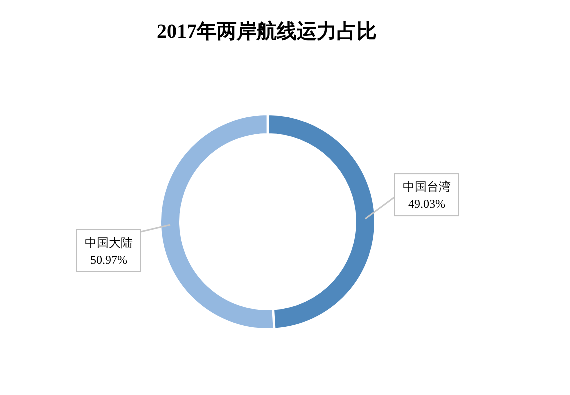 Image resolution: width=570 pixels, height=395 pixels. Describe the element at coordinates (109, 243) in the screenshot. I see `slice-label: 中国大陆` at that location.